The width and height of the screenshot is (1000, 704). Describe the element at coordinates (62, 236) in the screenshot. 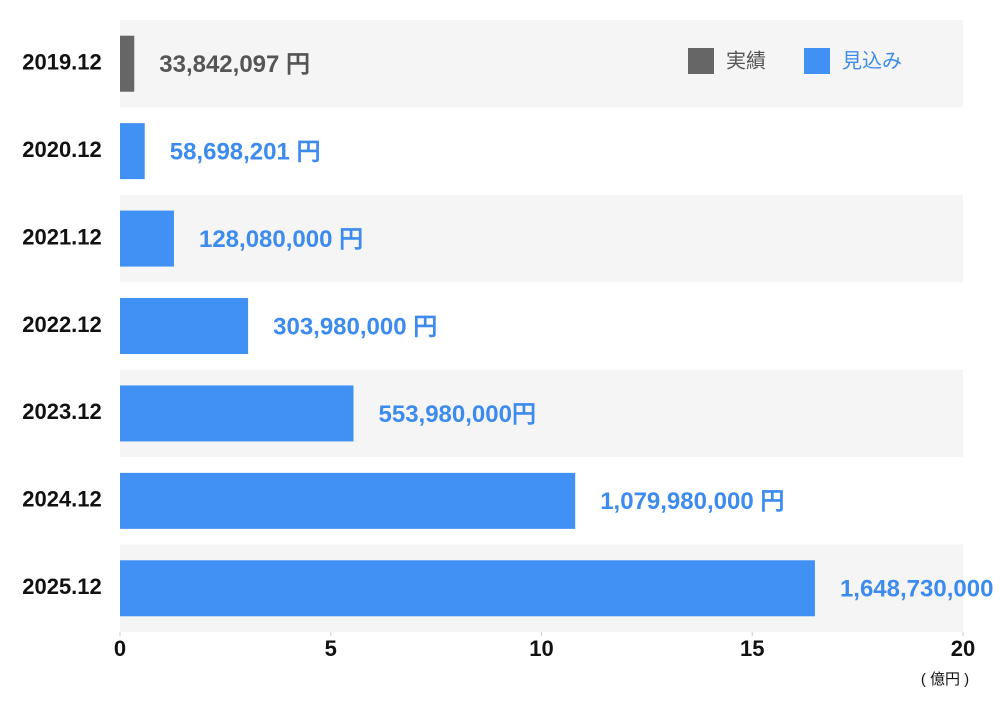

I see `y-tick-label: 2021.12` at that location.